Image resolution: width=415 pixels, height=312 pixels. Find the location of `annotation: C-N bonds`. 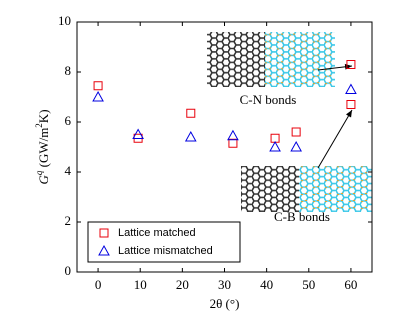

annotation: C-N bonds is located at coordinates (268, 99).